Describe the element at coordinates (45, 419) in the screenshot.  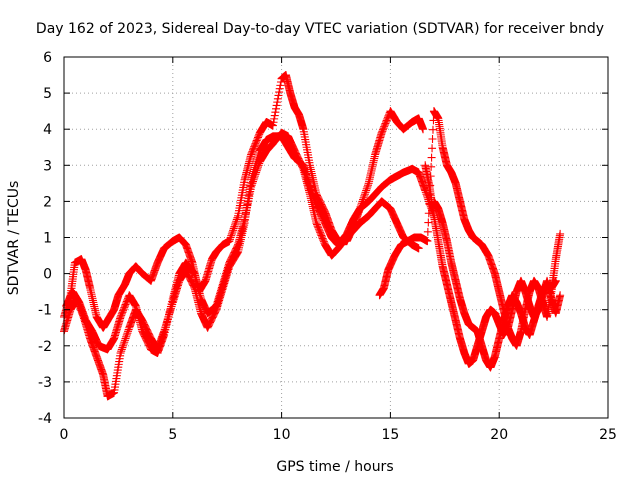
I see `y-tick-label: -4` at that location.